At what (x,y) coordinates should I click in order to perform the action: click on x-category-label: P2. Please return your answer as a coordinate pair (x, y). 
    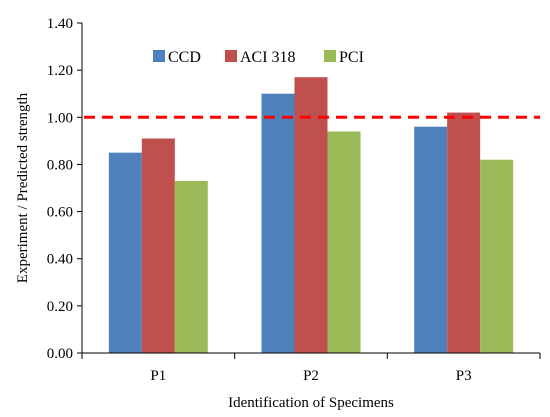
    Looking at the image, I should click on (311, 376).